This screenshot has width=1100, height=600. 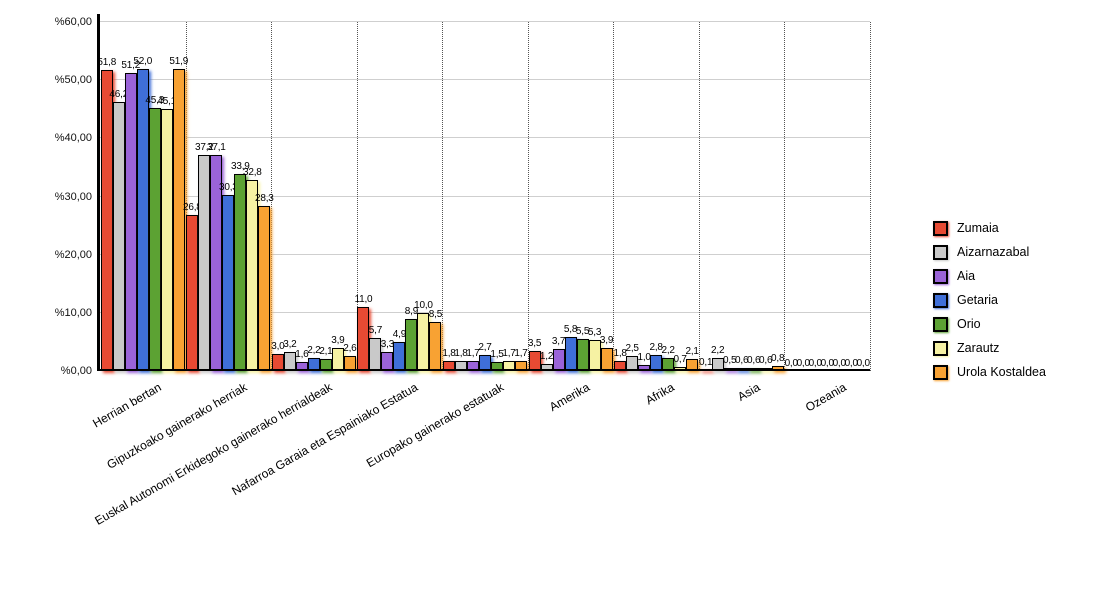 What do you see at coordinates (228, 283) in the screenshot?
I see `bar-getaria-gipuzkoako-gainerako` at bounding box center [228, 283].